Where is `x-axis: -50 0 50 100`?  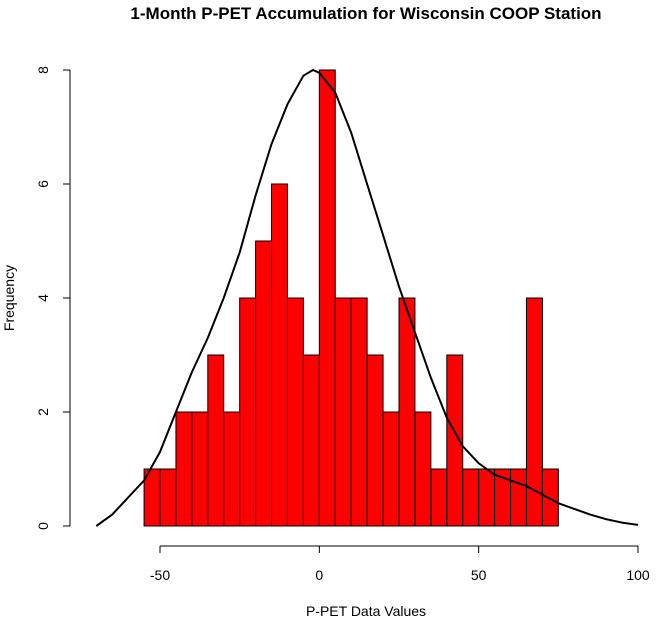
x-axis: -50 0 50 100 is located at coordinates (400, 564).